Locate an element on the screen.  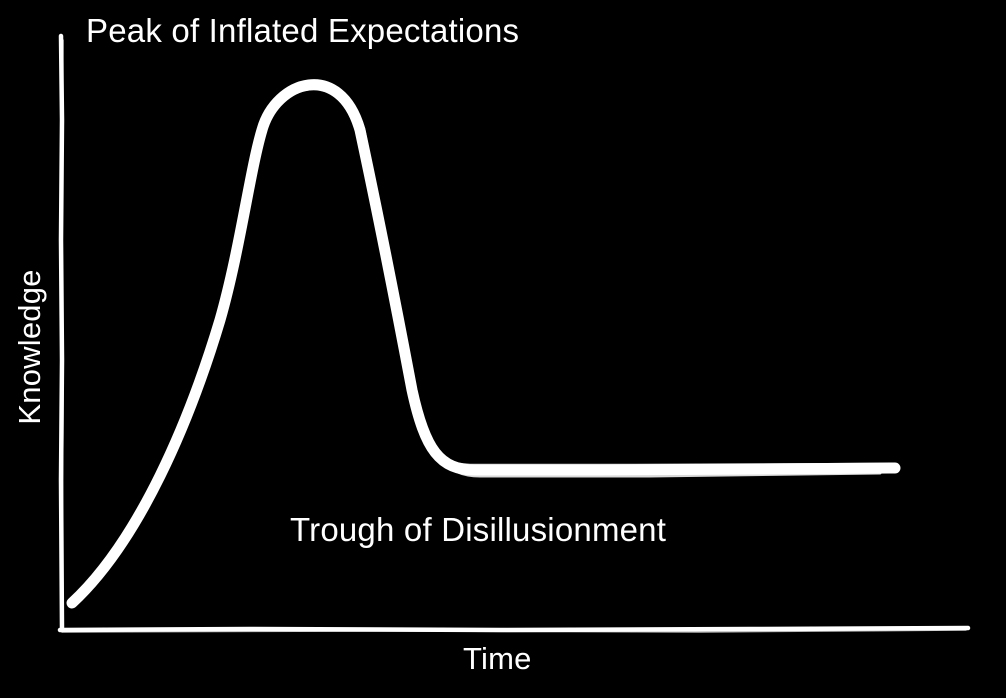
x-axis-label: Time is located at coordinates (497, 658).